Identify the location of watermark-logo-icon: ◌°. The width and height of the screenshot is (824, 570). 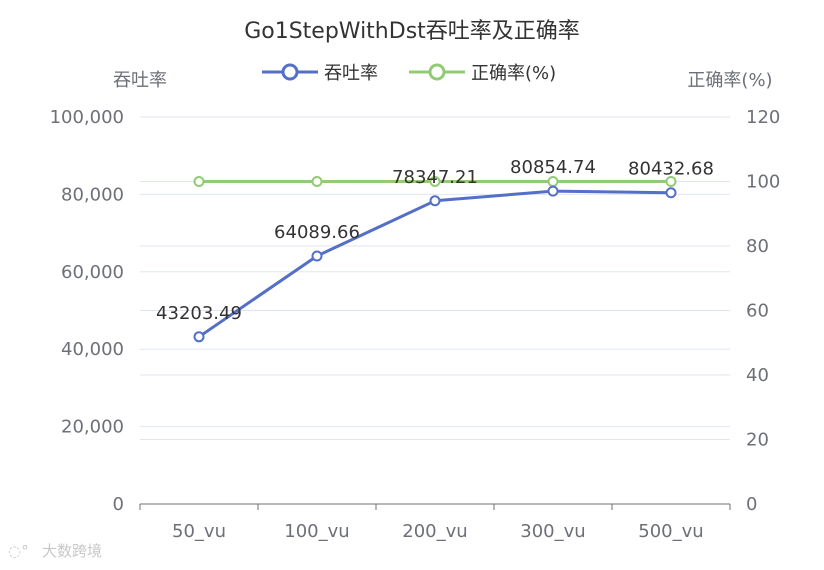
(18, 551).